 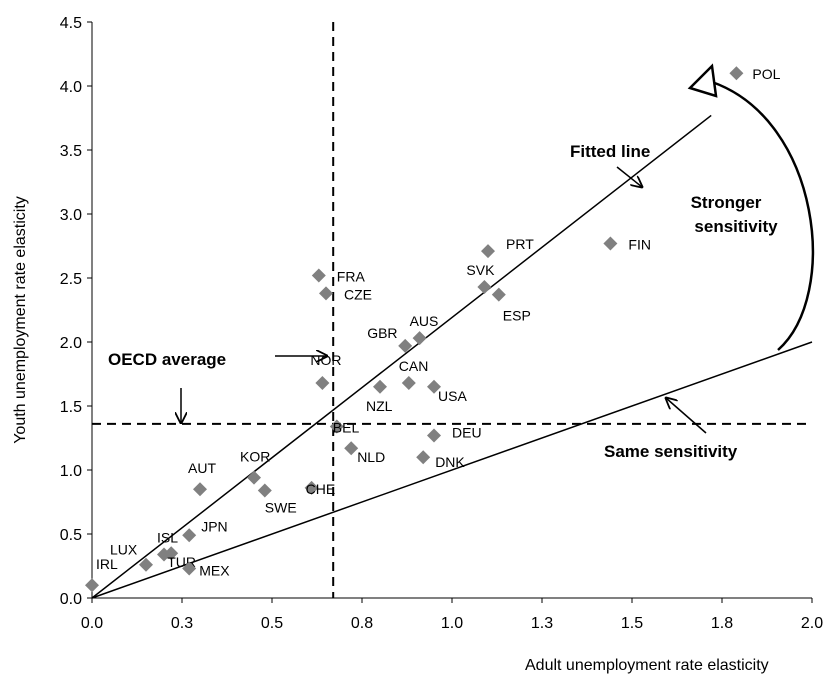 What do you see at coordinates (702, 80) in the screenshot?
I see `stronger-sensitivity-arrowhead` at bounding box center [702, 80].